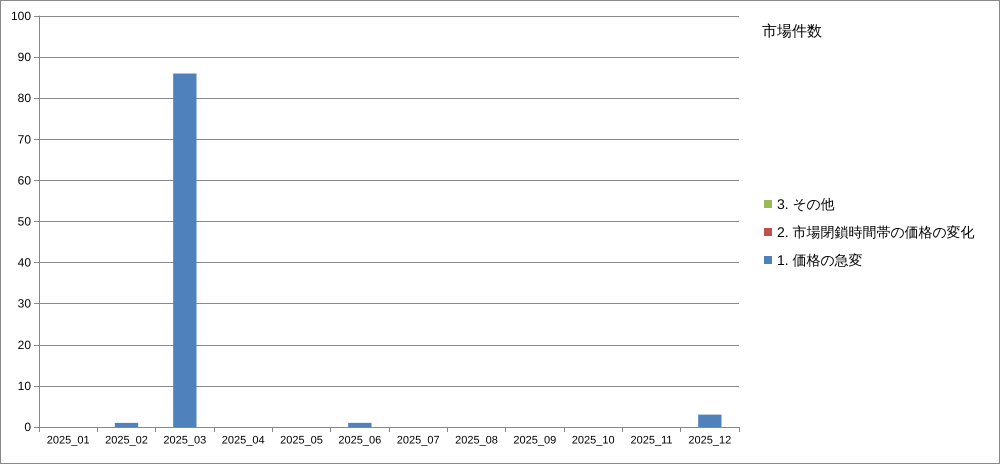  I want to click on x-tick-label: 2025_07, so click(418, 440).